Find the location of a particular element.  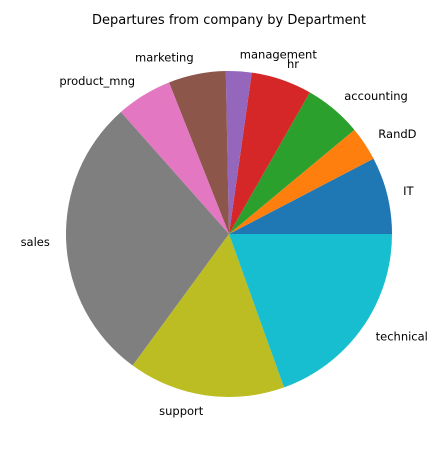

pie-slice-randd is located at coordinates (301, 181).